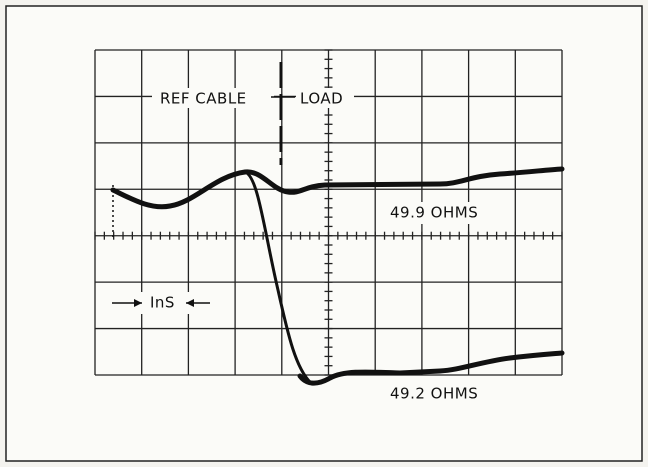  Describe the element at coordinates (337, 188) in the screenshot. I see `upper-trace` at that location.